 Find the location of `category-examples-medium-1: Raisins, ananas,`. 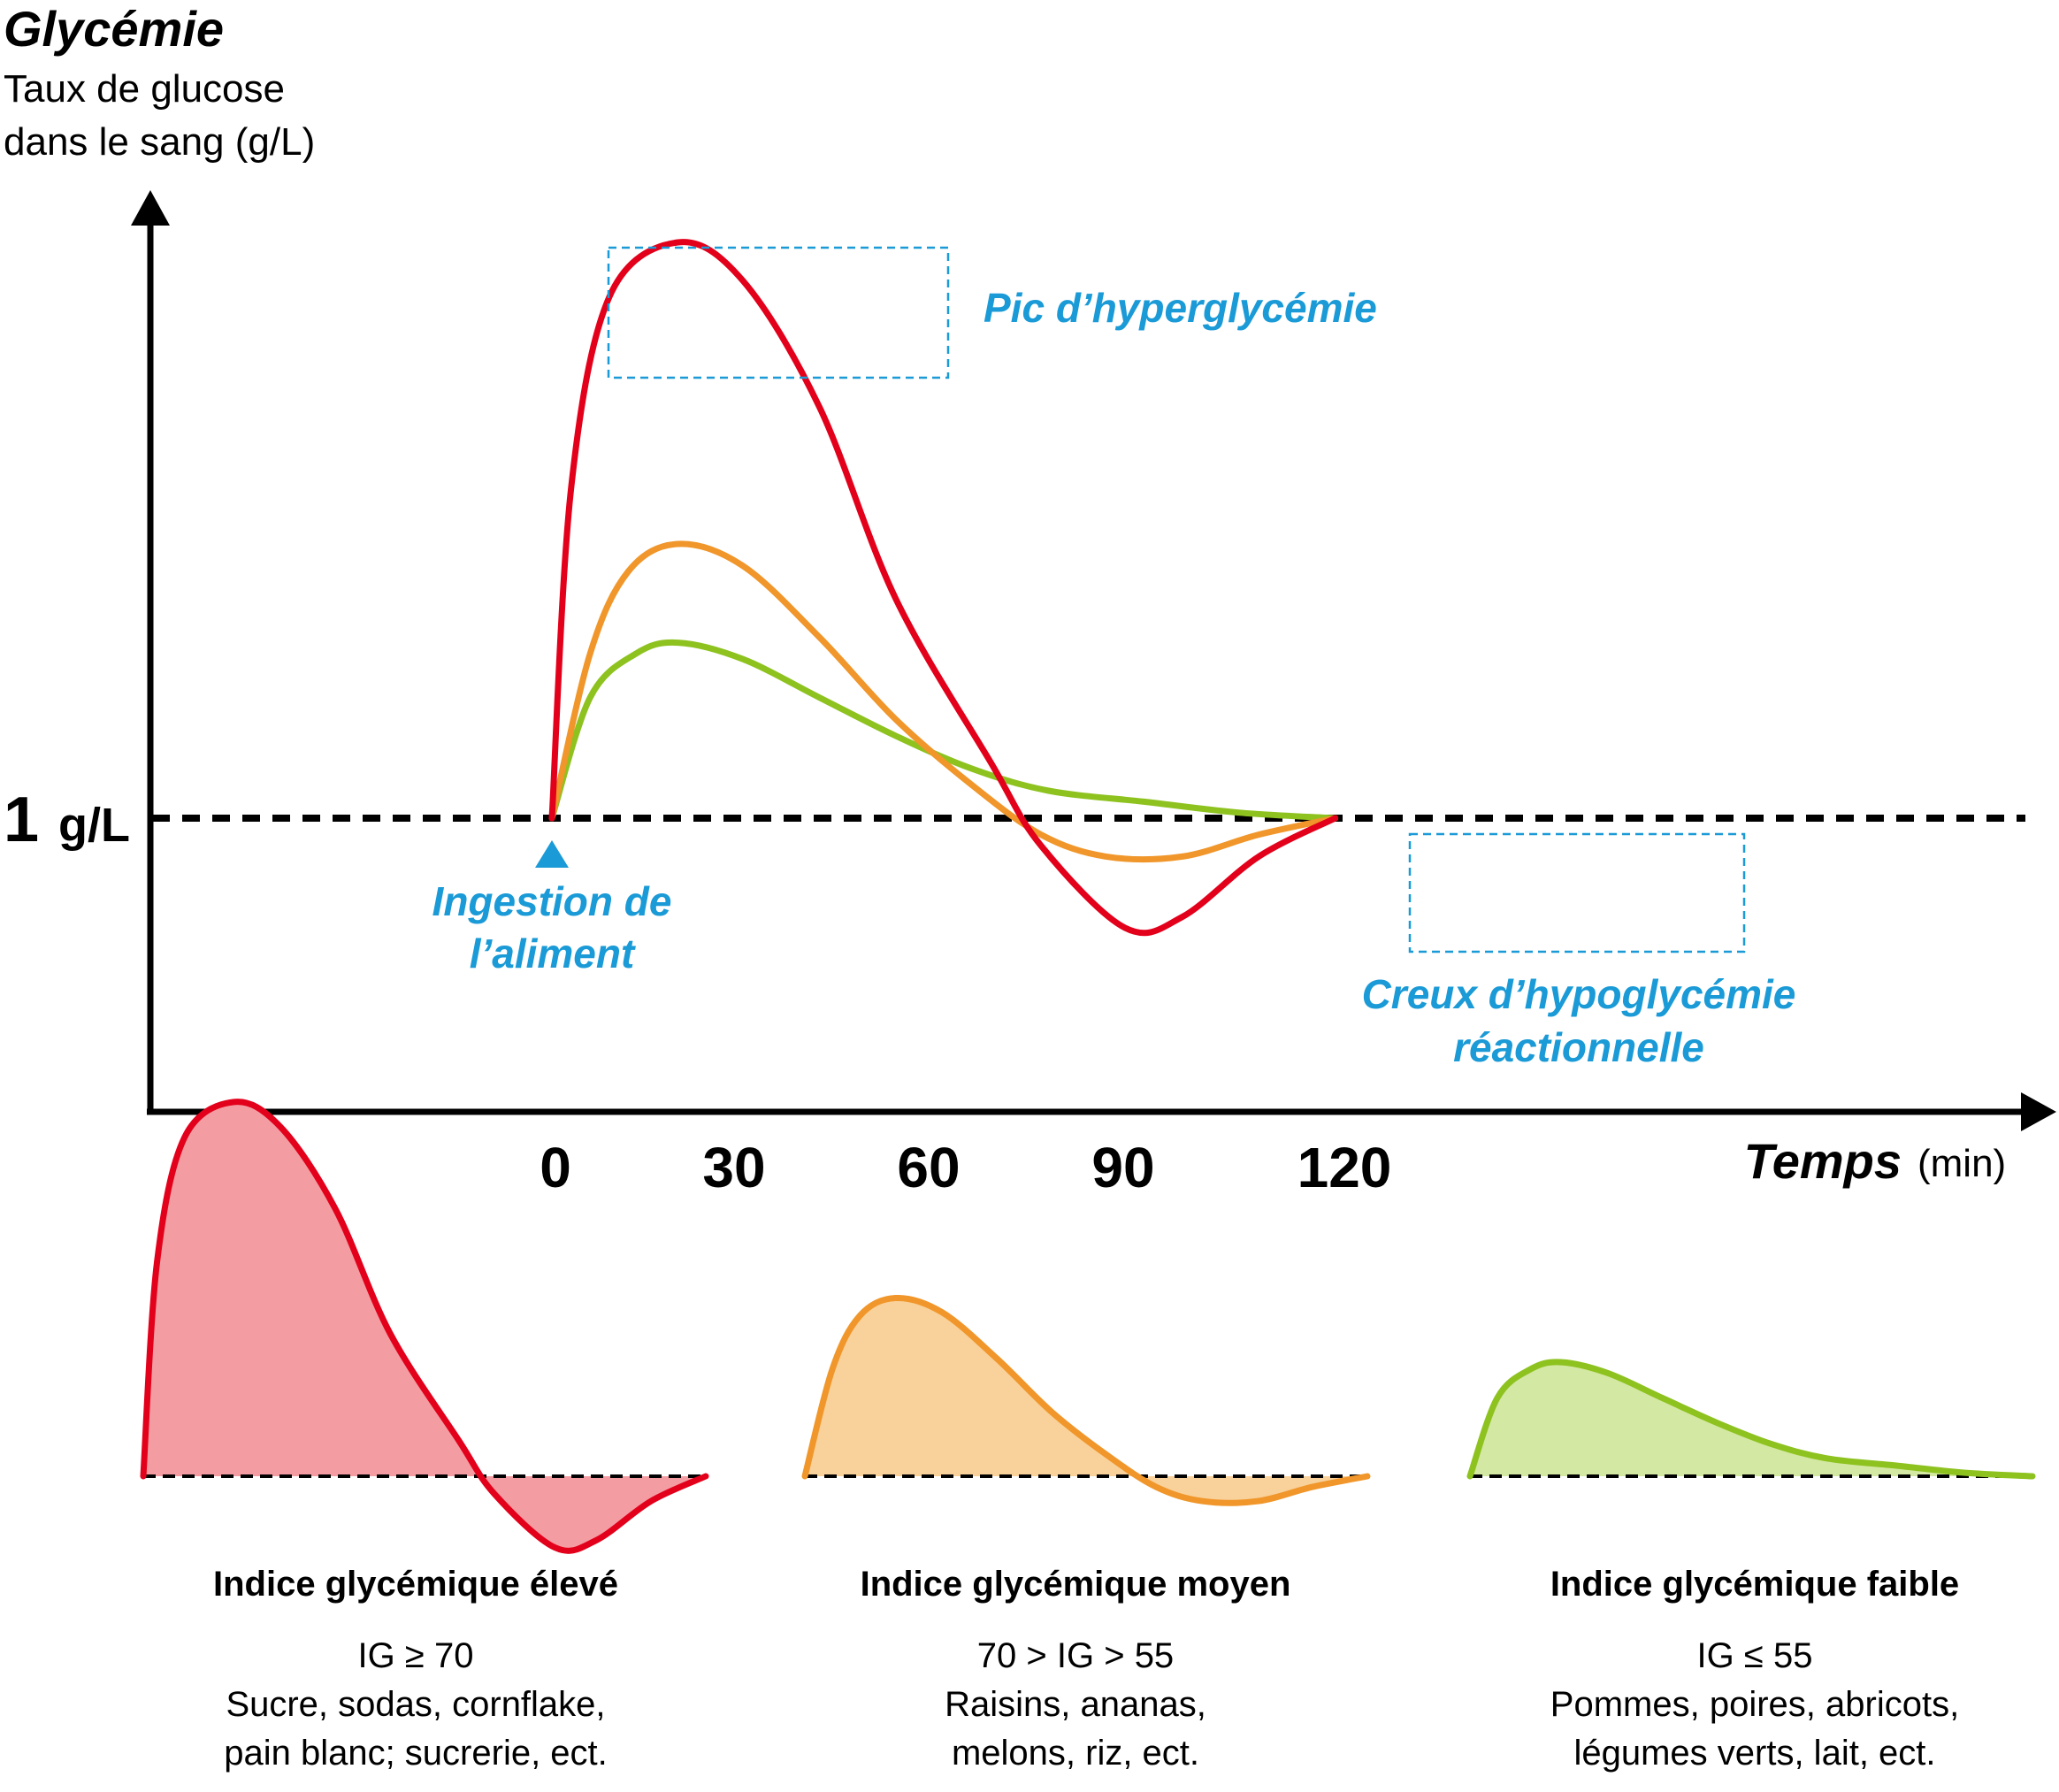

category-examples-medium-1: Raisins, ananas, is located at coordinates (1075, 1704).